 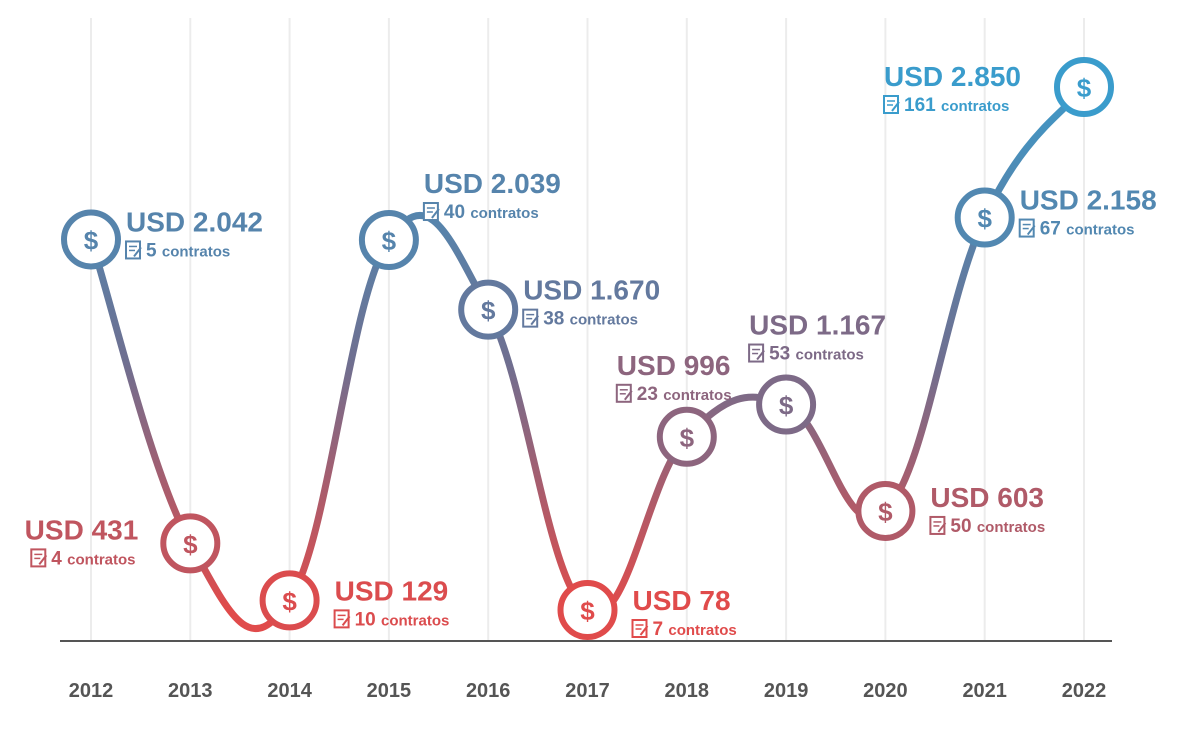 I want to click on amount-label: USD 2.158, so click(x=1088, y=200).